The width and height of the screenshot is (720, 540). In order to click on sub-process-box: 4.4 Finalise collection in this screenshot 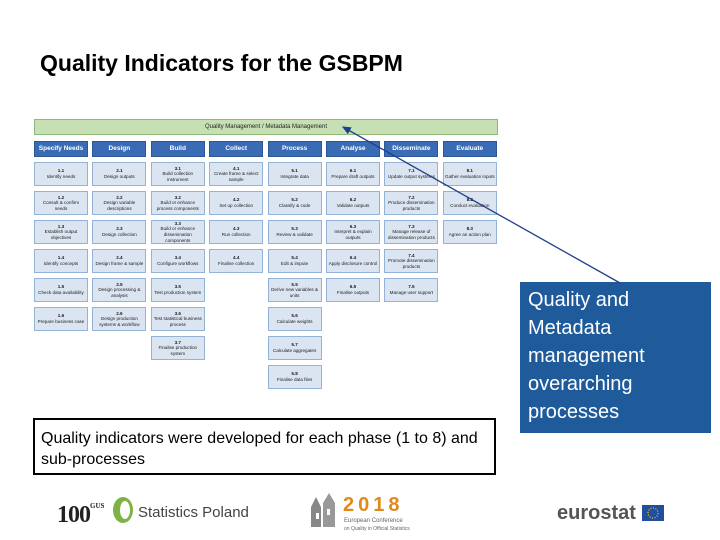, I will do `click(236, 261)`.